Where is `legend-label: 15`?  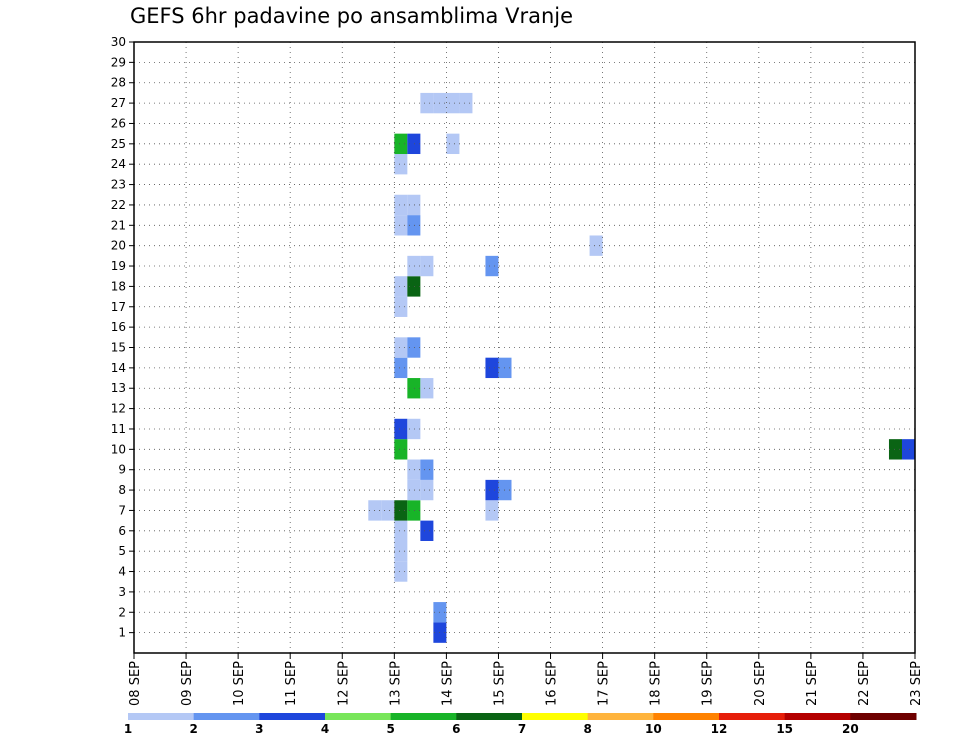
legend-label: 15 is located at coordinates (784, 729).